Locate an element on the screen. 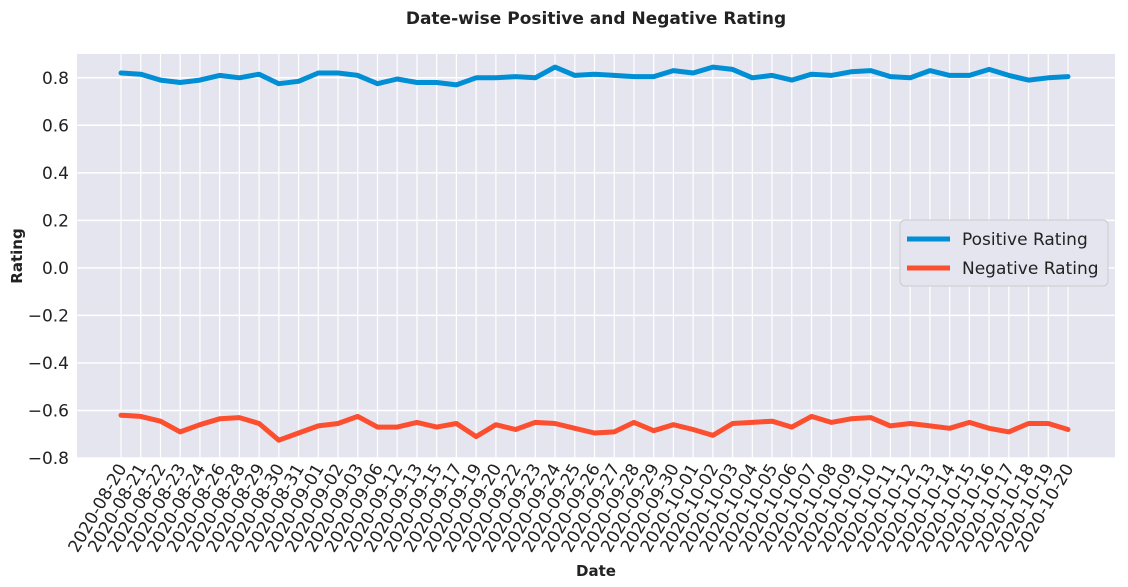 The width and height of the screenshot is (1128, 587). y-tick-label: 0.8 is located at coordinates (55, 79).